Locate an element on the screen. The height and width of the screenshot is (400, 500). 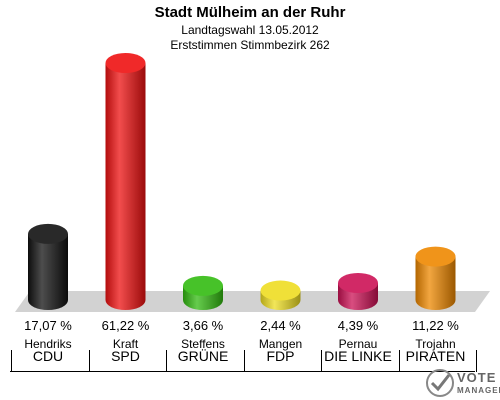
checkmark-seal-icon is located at coordinates (440, 383).